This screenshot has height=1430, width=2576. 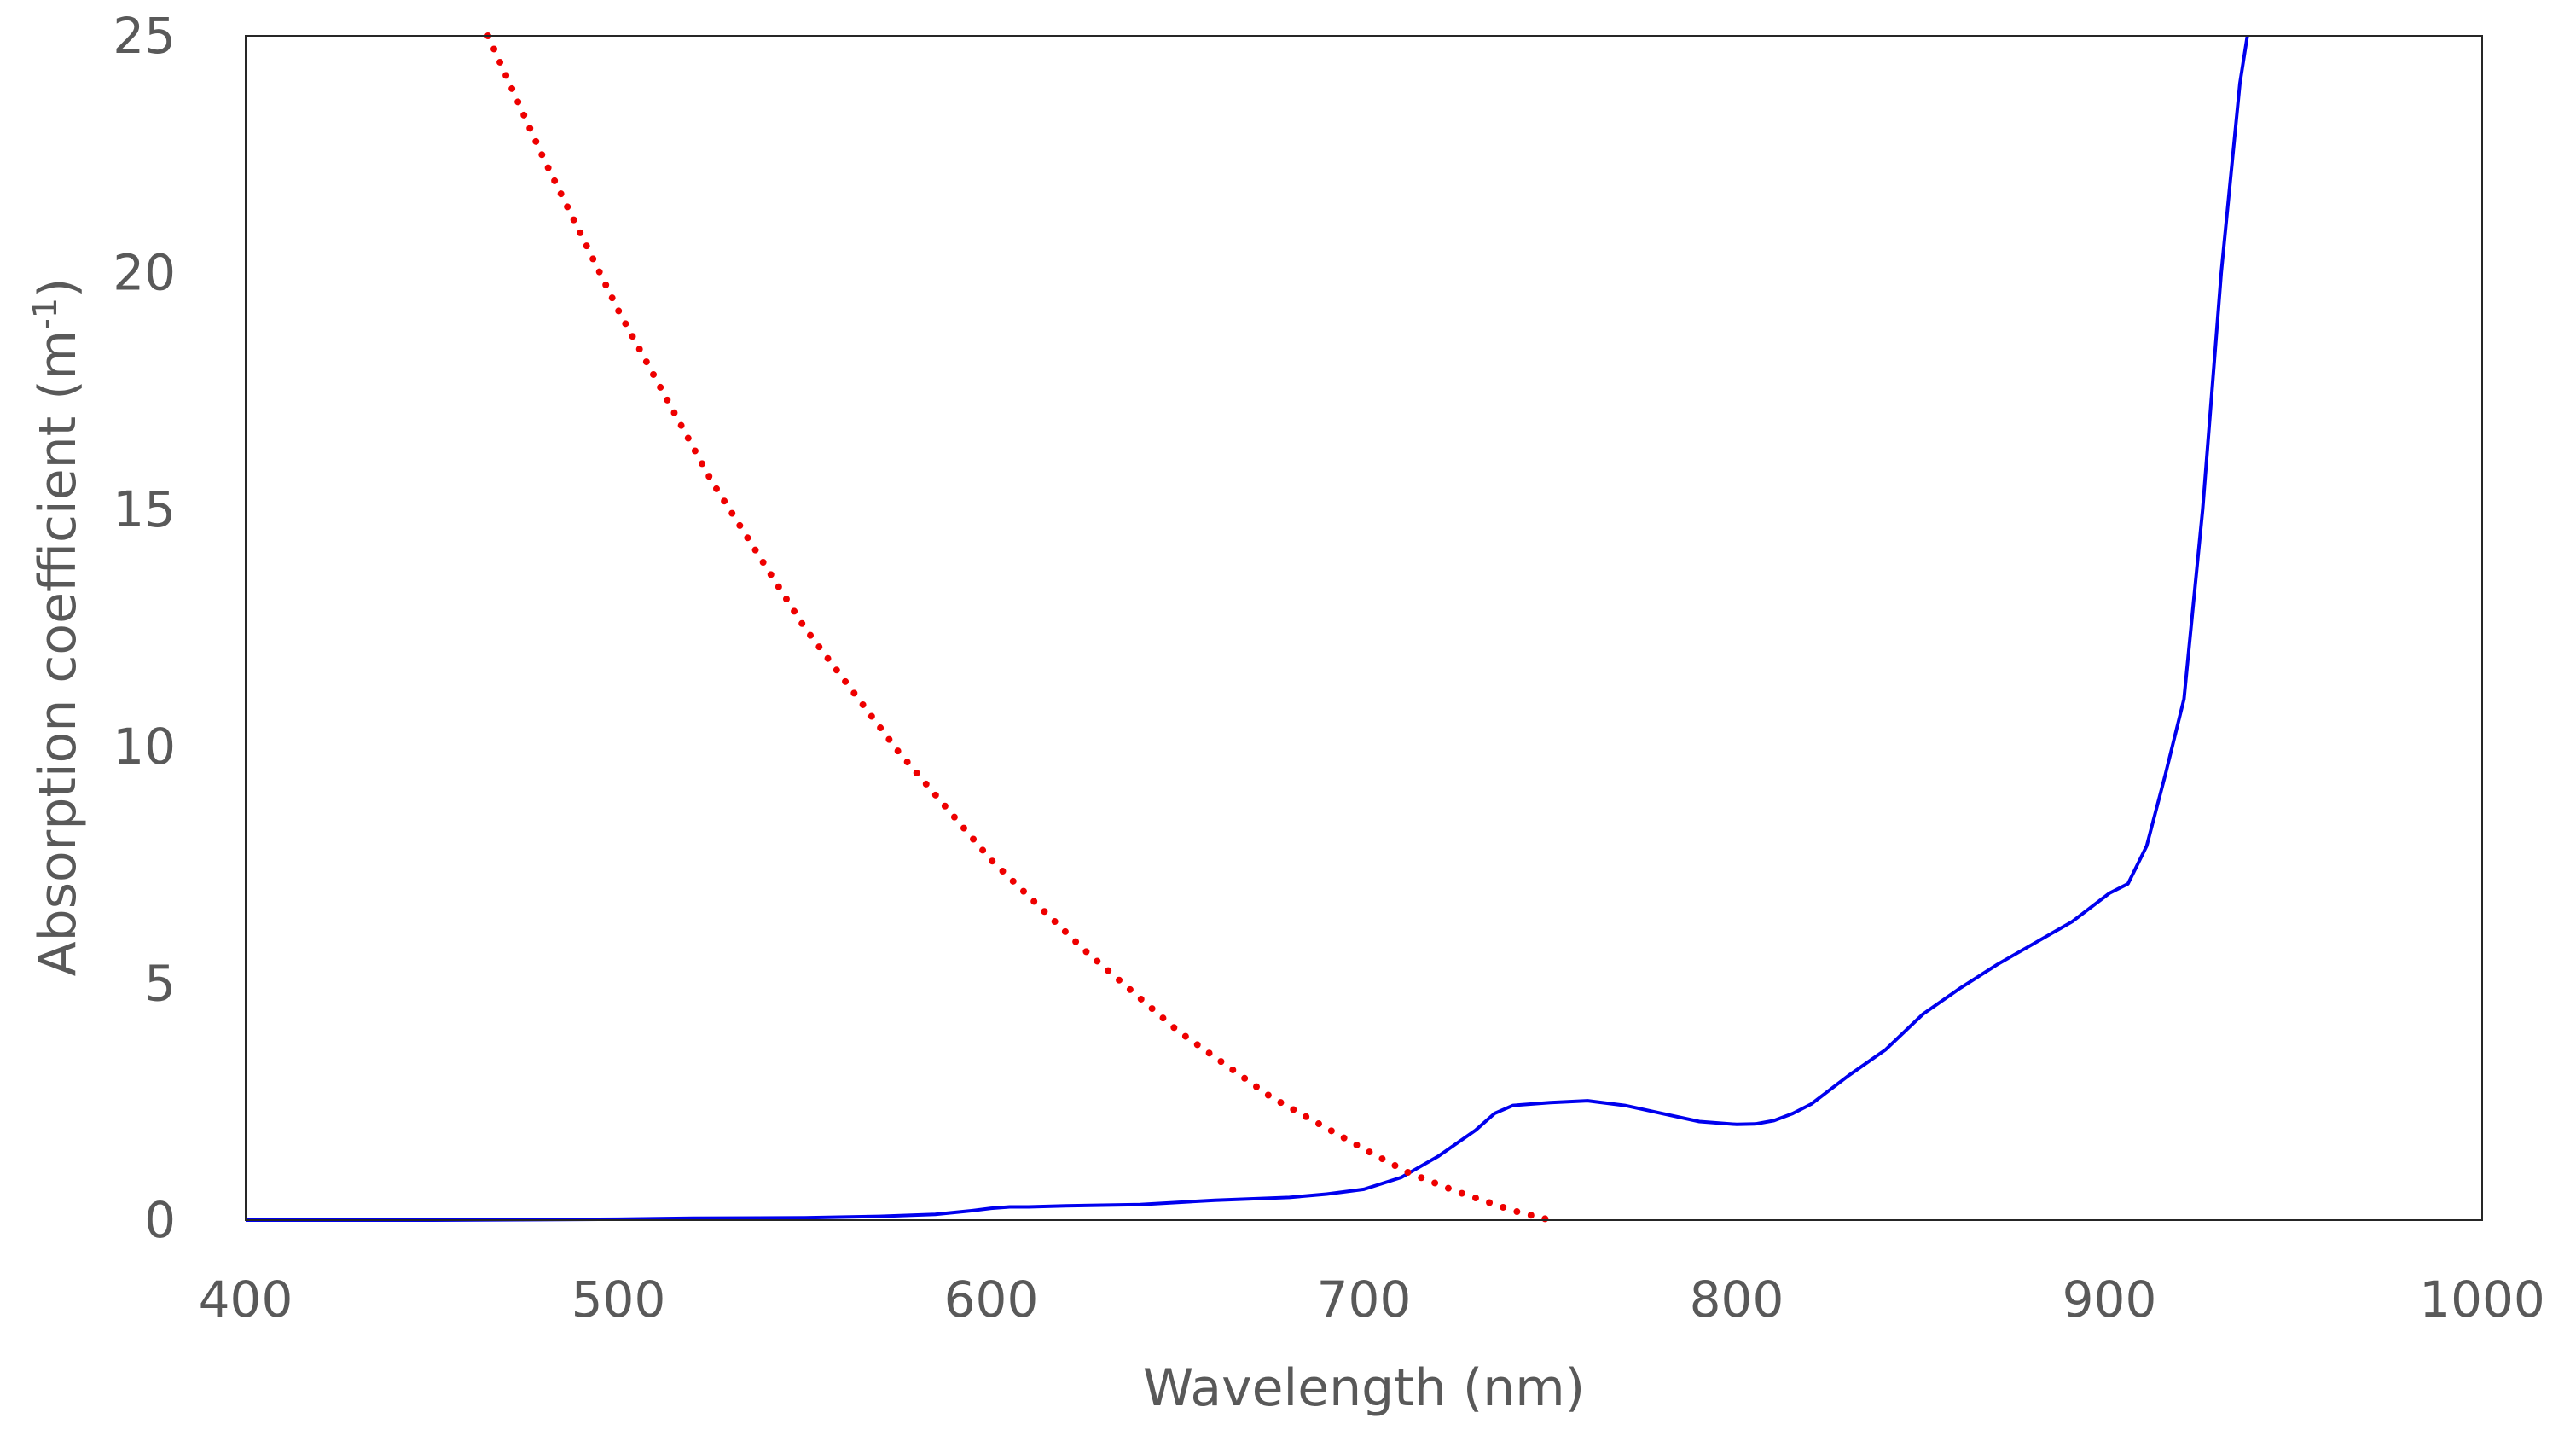 What do you see at coordinates (1364, 1388) in the screenshot?
I see `x-axis-title: Wavelength (nm)` at bounding box center [1364, 1388].